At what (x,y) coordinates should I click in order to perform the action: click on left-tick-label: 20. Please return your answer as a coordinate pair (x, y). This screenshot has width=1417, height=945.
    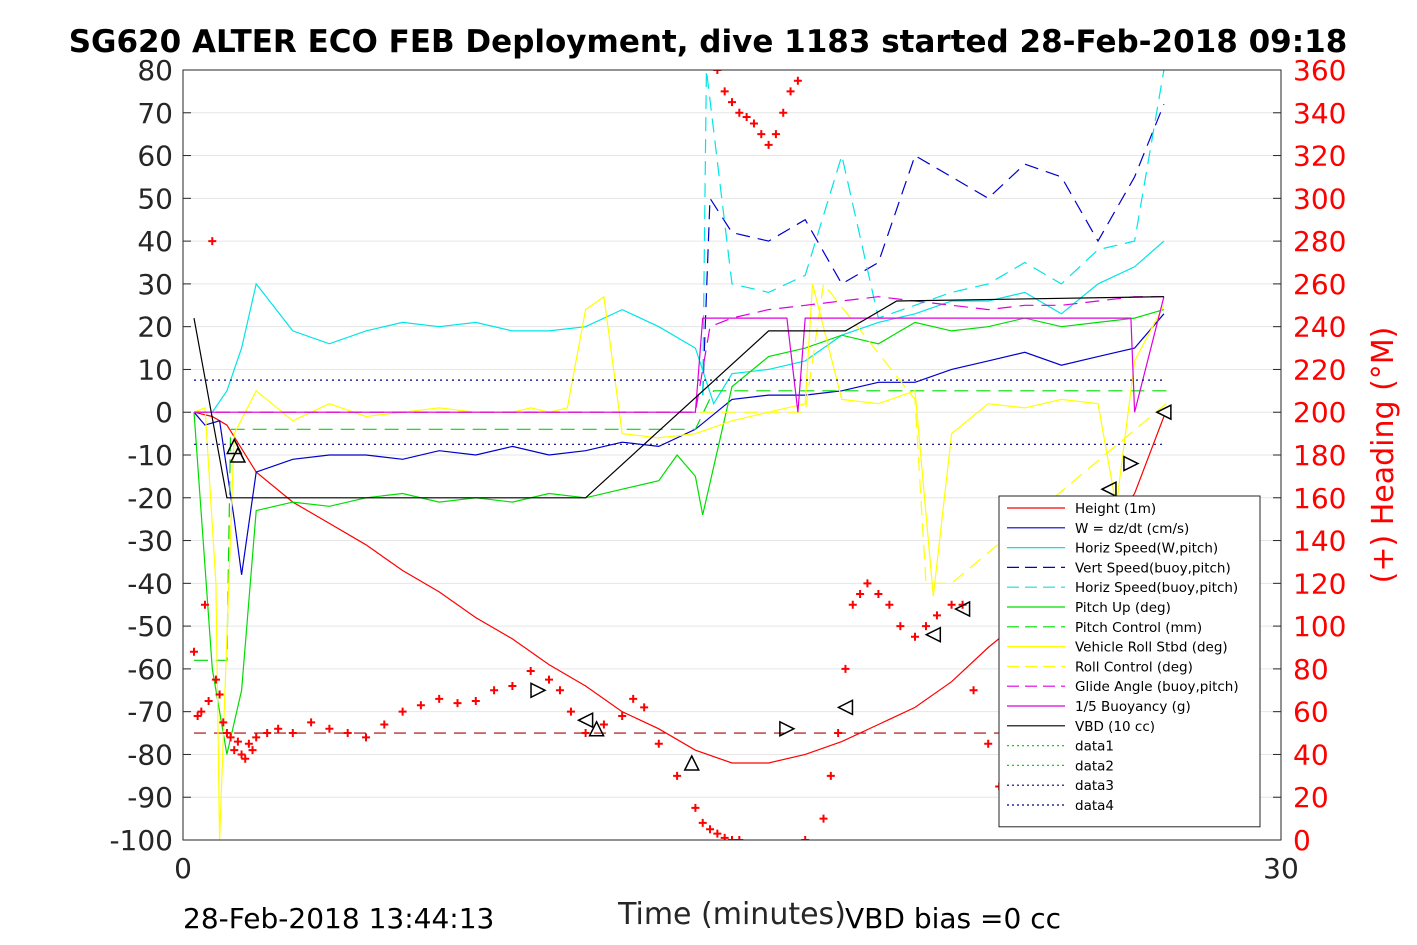
    Looking at the image, I should click on (155, 327).